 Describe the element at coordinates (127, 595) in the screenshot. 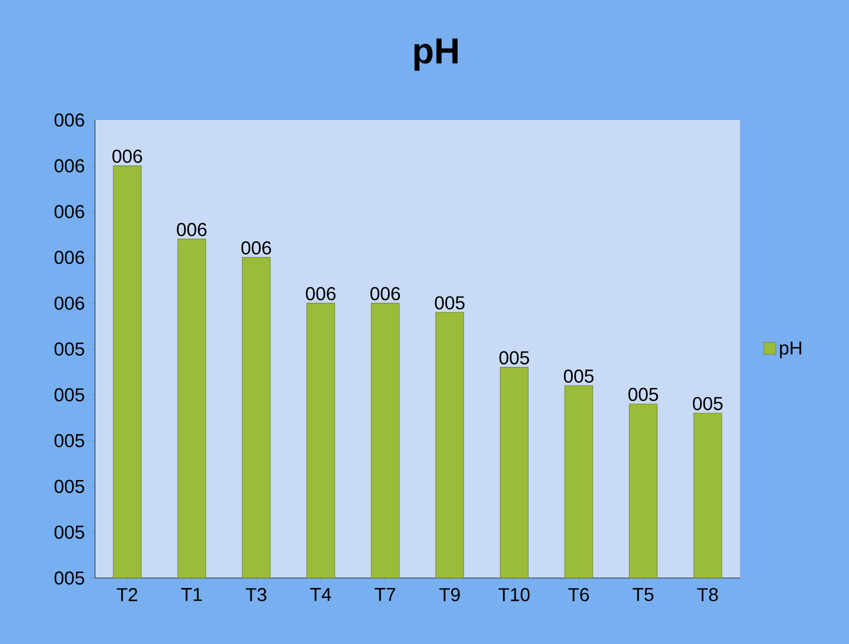

I see `x-tick-label: T2` at that location.